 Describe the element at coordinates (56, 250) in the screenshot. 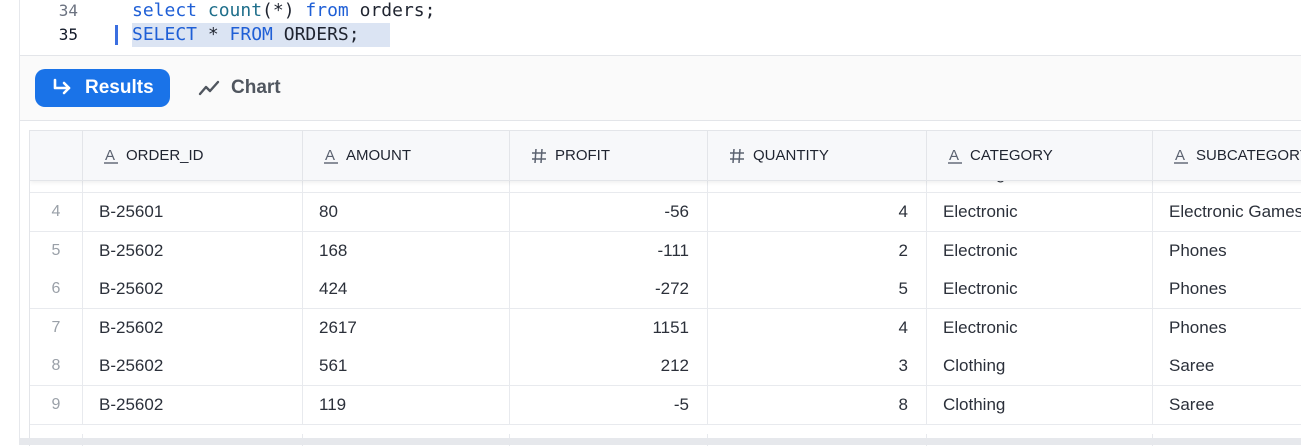

I see `row-index: 5` at that location.